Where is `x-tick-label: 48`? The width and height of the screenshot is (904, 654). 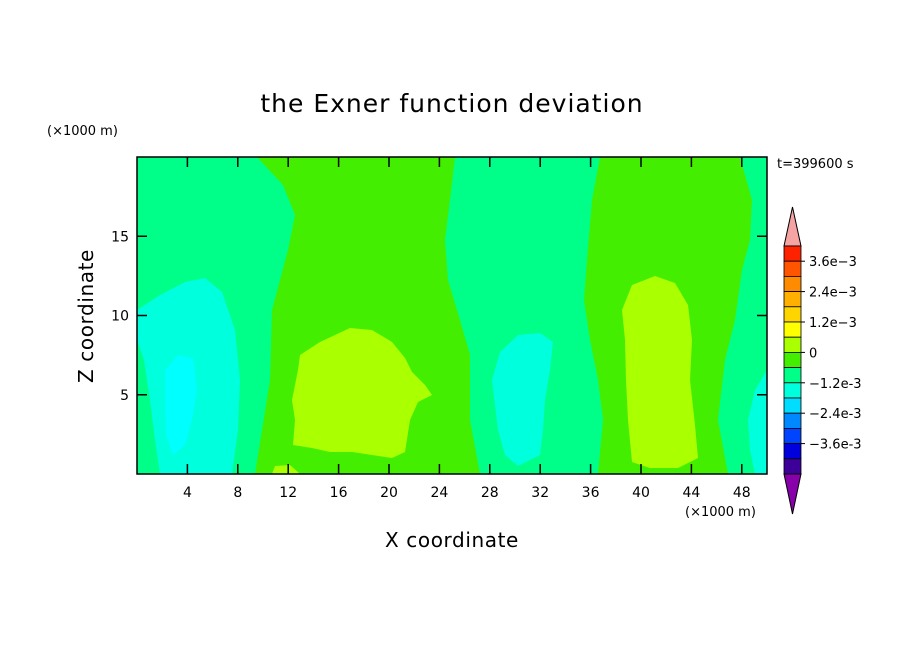 x-tick-label: 48 is located at coordinates (742, 493).